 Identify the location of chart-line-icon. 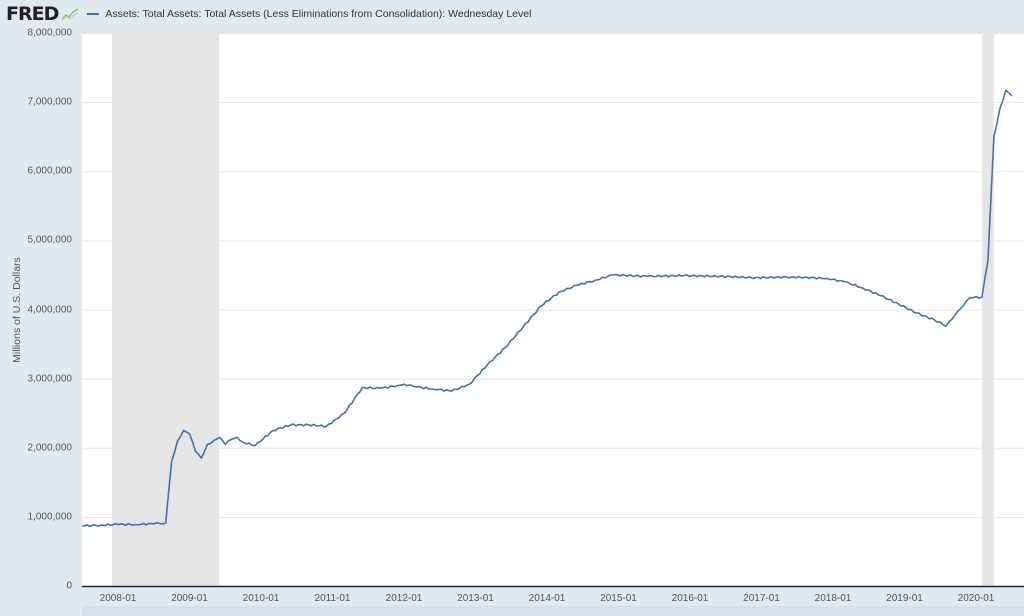
(70, 14).